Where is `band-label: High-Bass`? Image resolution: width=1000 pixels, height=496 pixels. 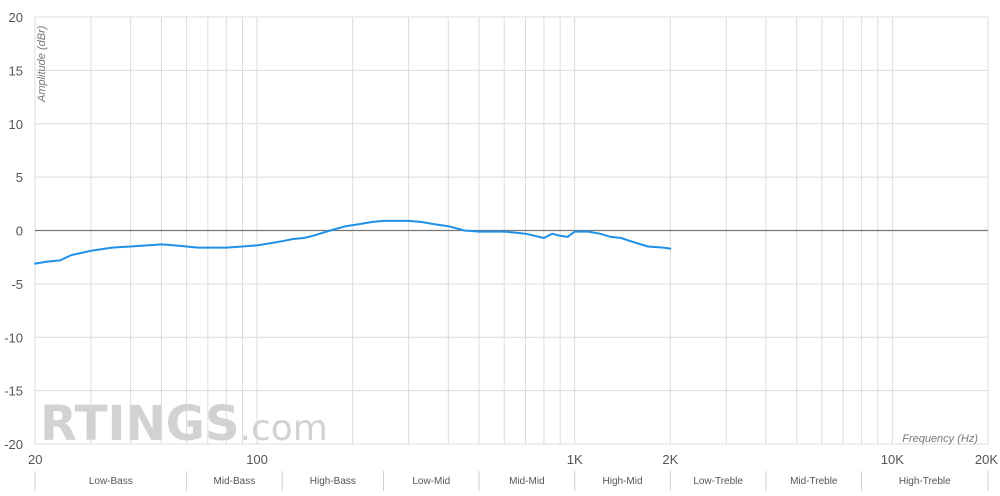
band-label: High-Bass is located at coordinates (333, 481).